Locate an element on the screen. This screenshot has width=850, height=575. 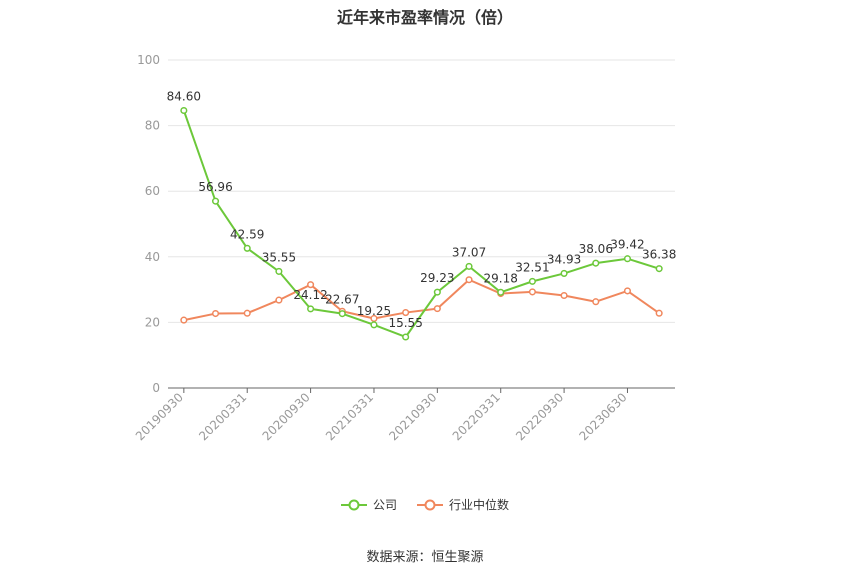
x-tick-label: 20200930 is located at coordinates (286, 416).